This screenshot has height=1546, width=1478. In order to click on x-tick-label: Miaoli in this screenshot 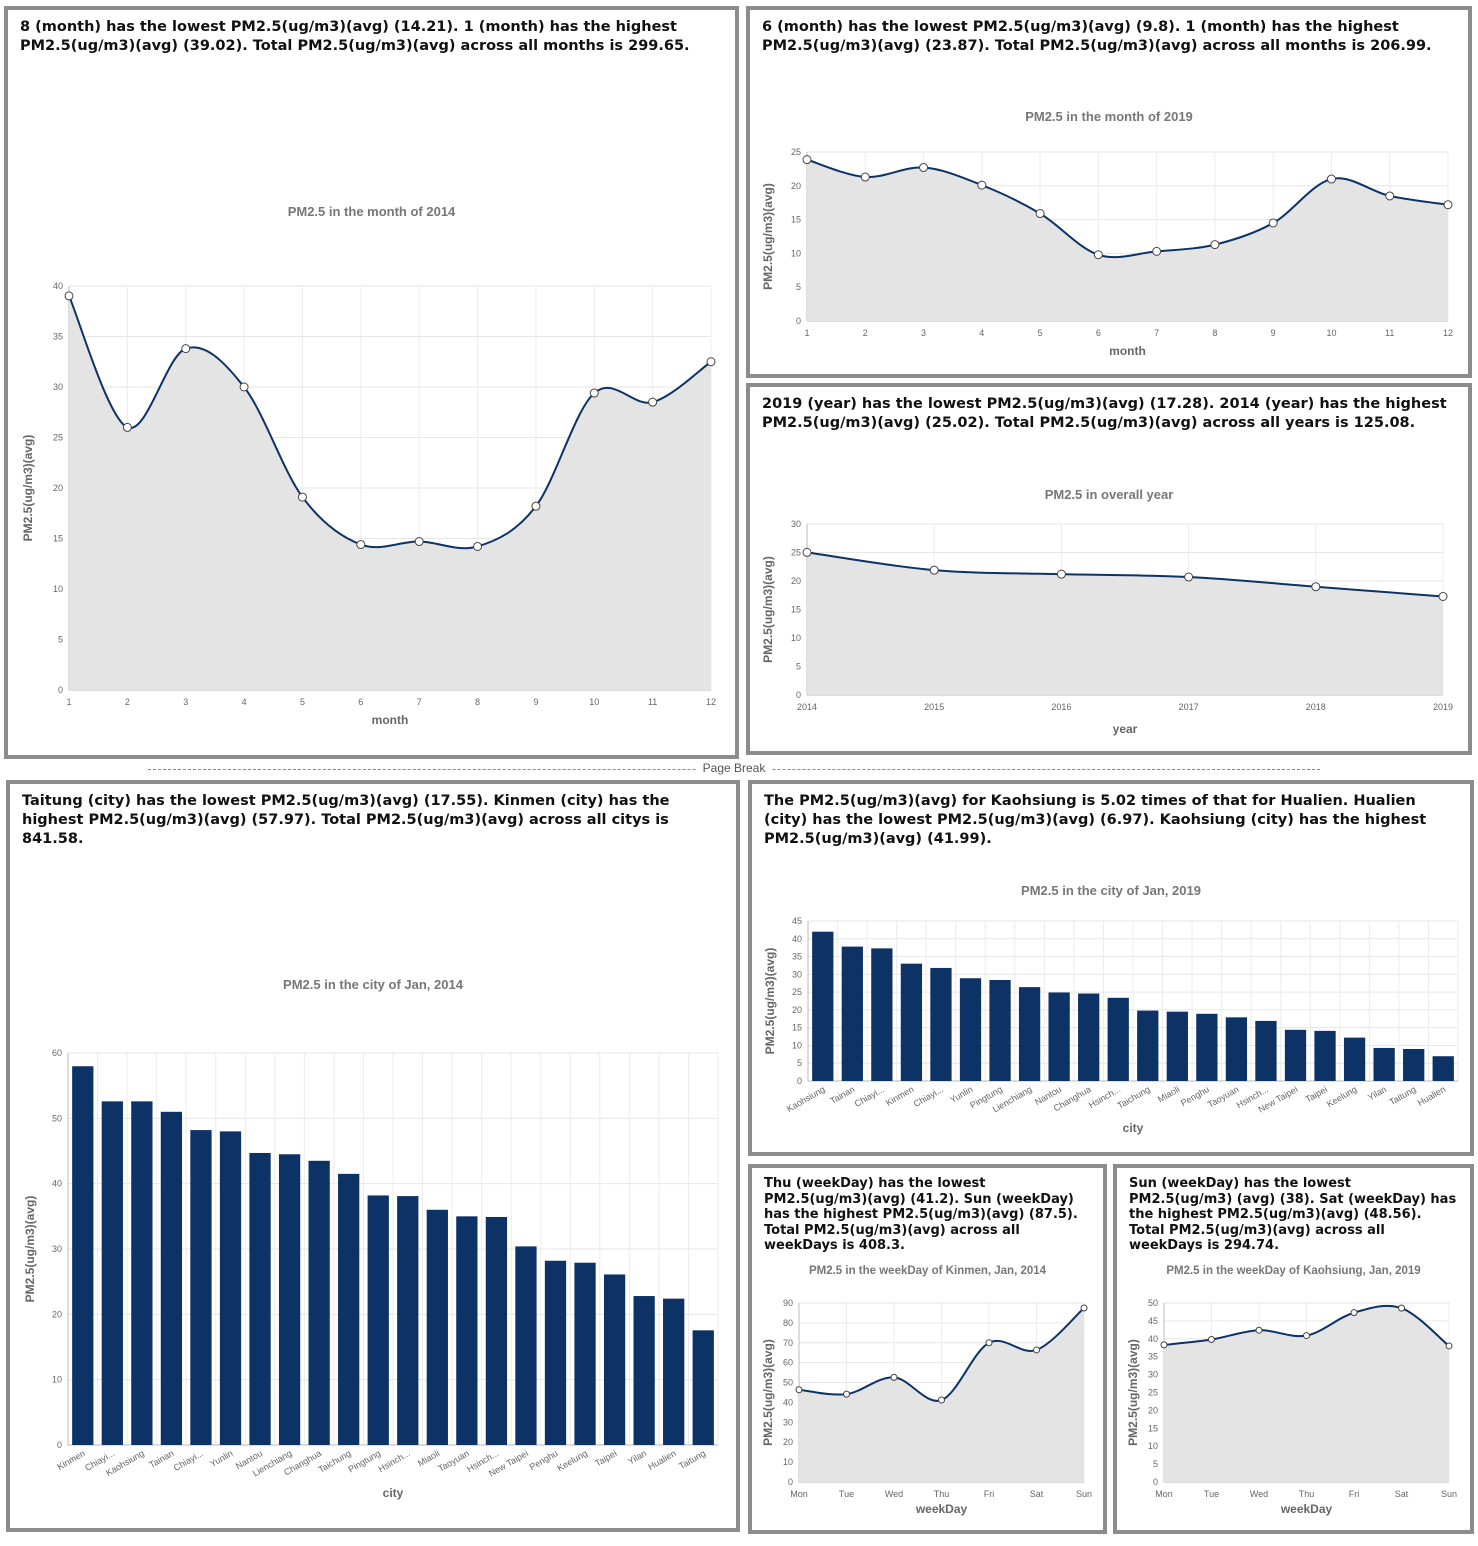, I will do `click(1168, 1094)`.